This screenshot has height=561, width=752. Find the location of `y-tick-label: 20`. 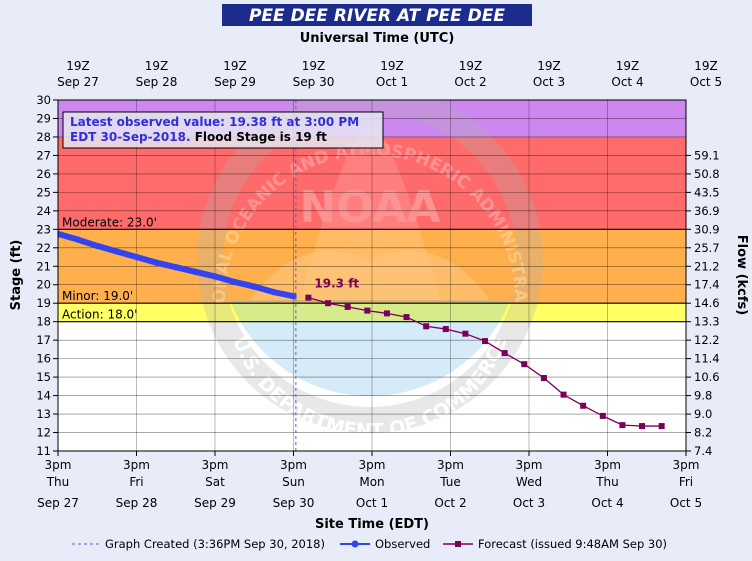

y-tick-label: 20 is located at coordinates (43, 285).